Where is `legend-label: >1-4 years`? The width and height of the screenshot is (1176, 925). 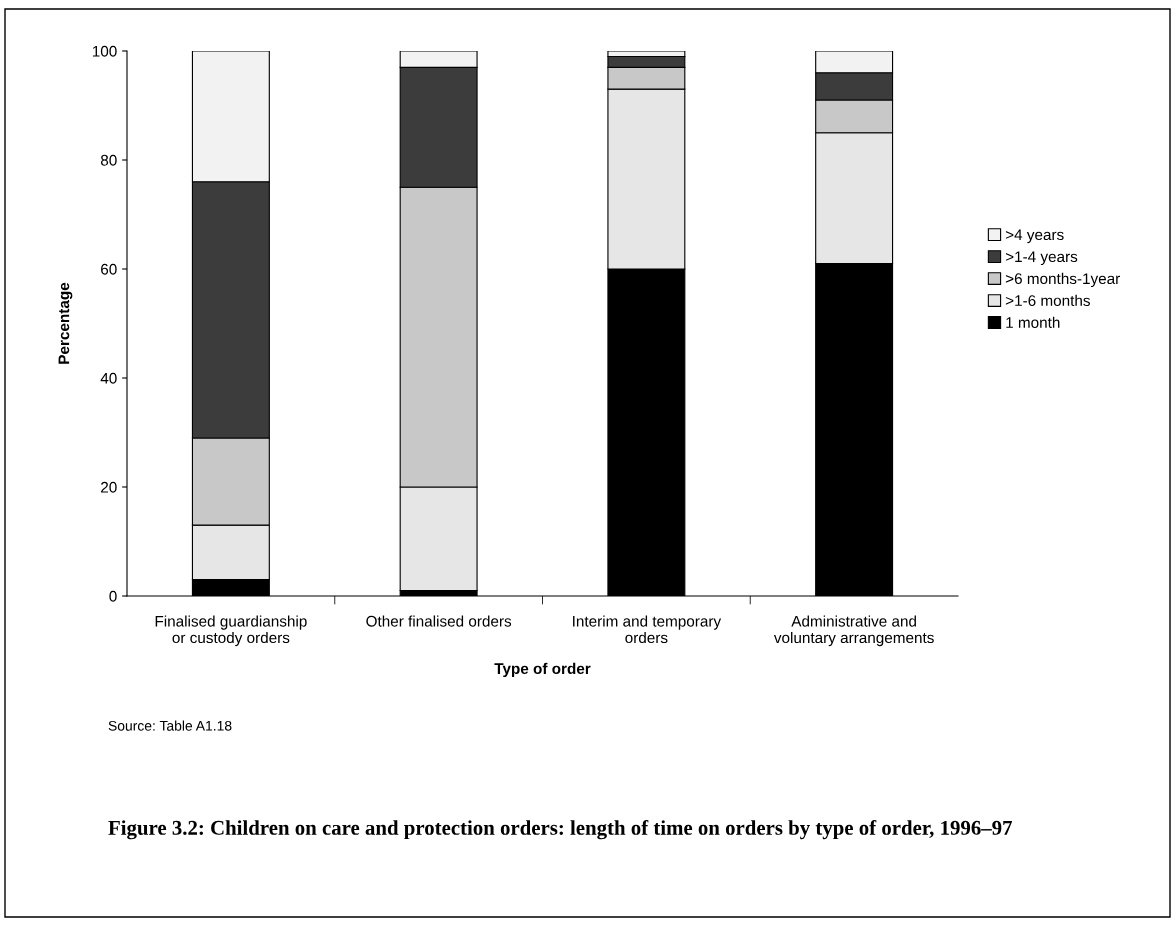 legend-label: >1-4 years is located at coordinates (1041, 258).